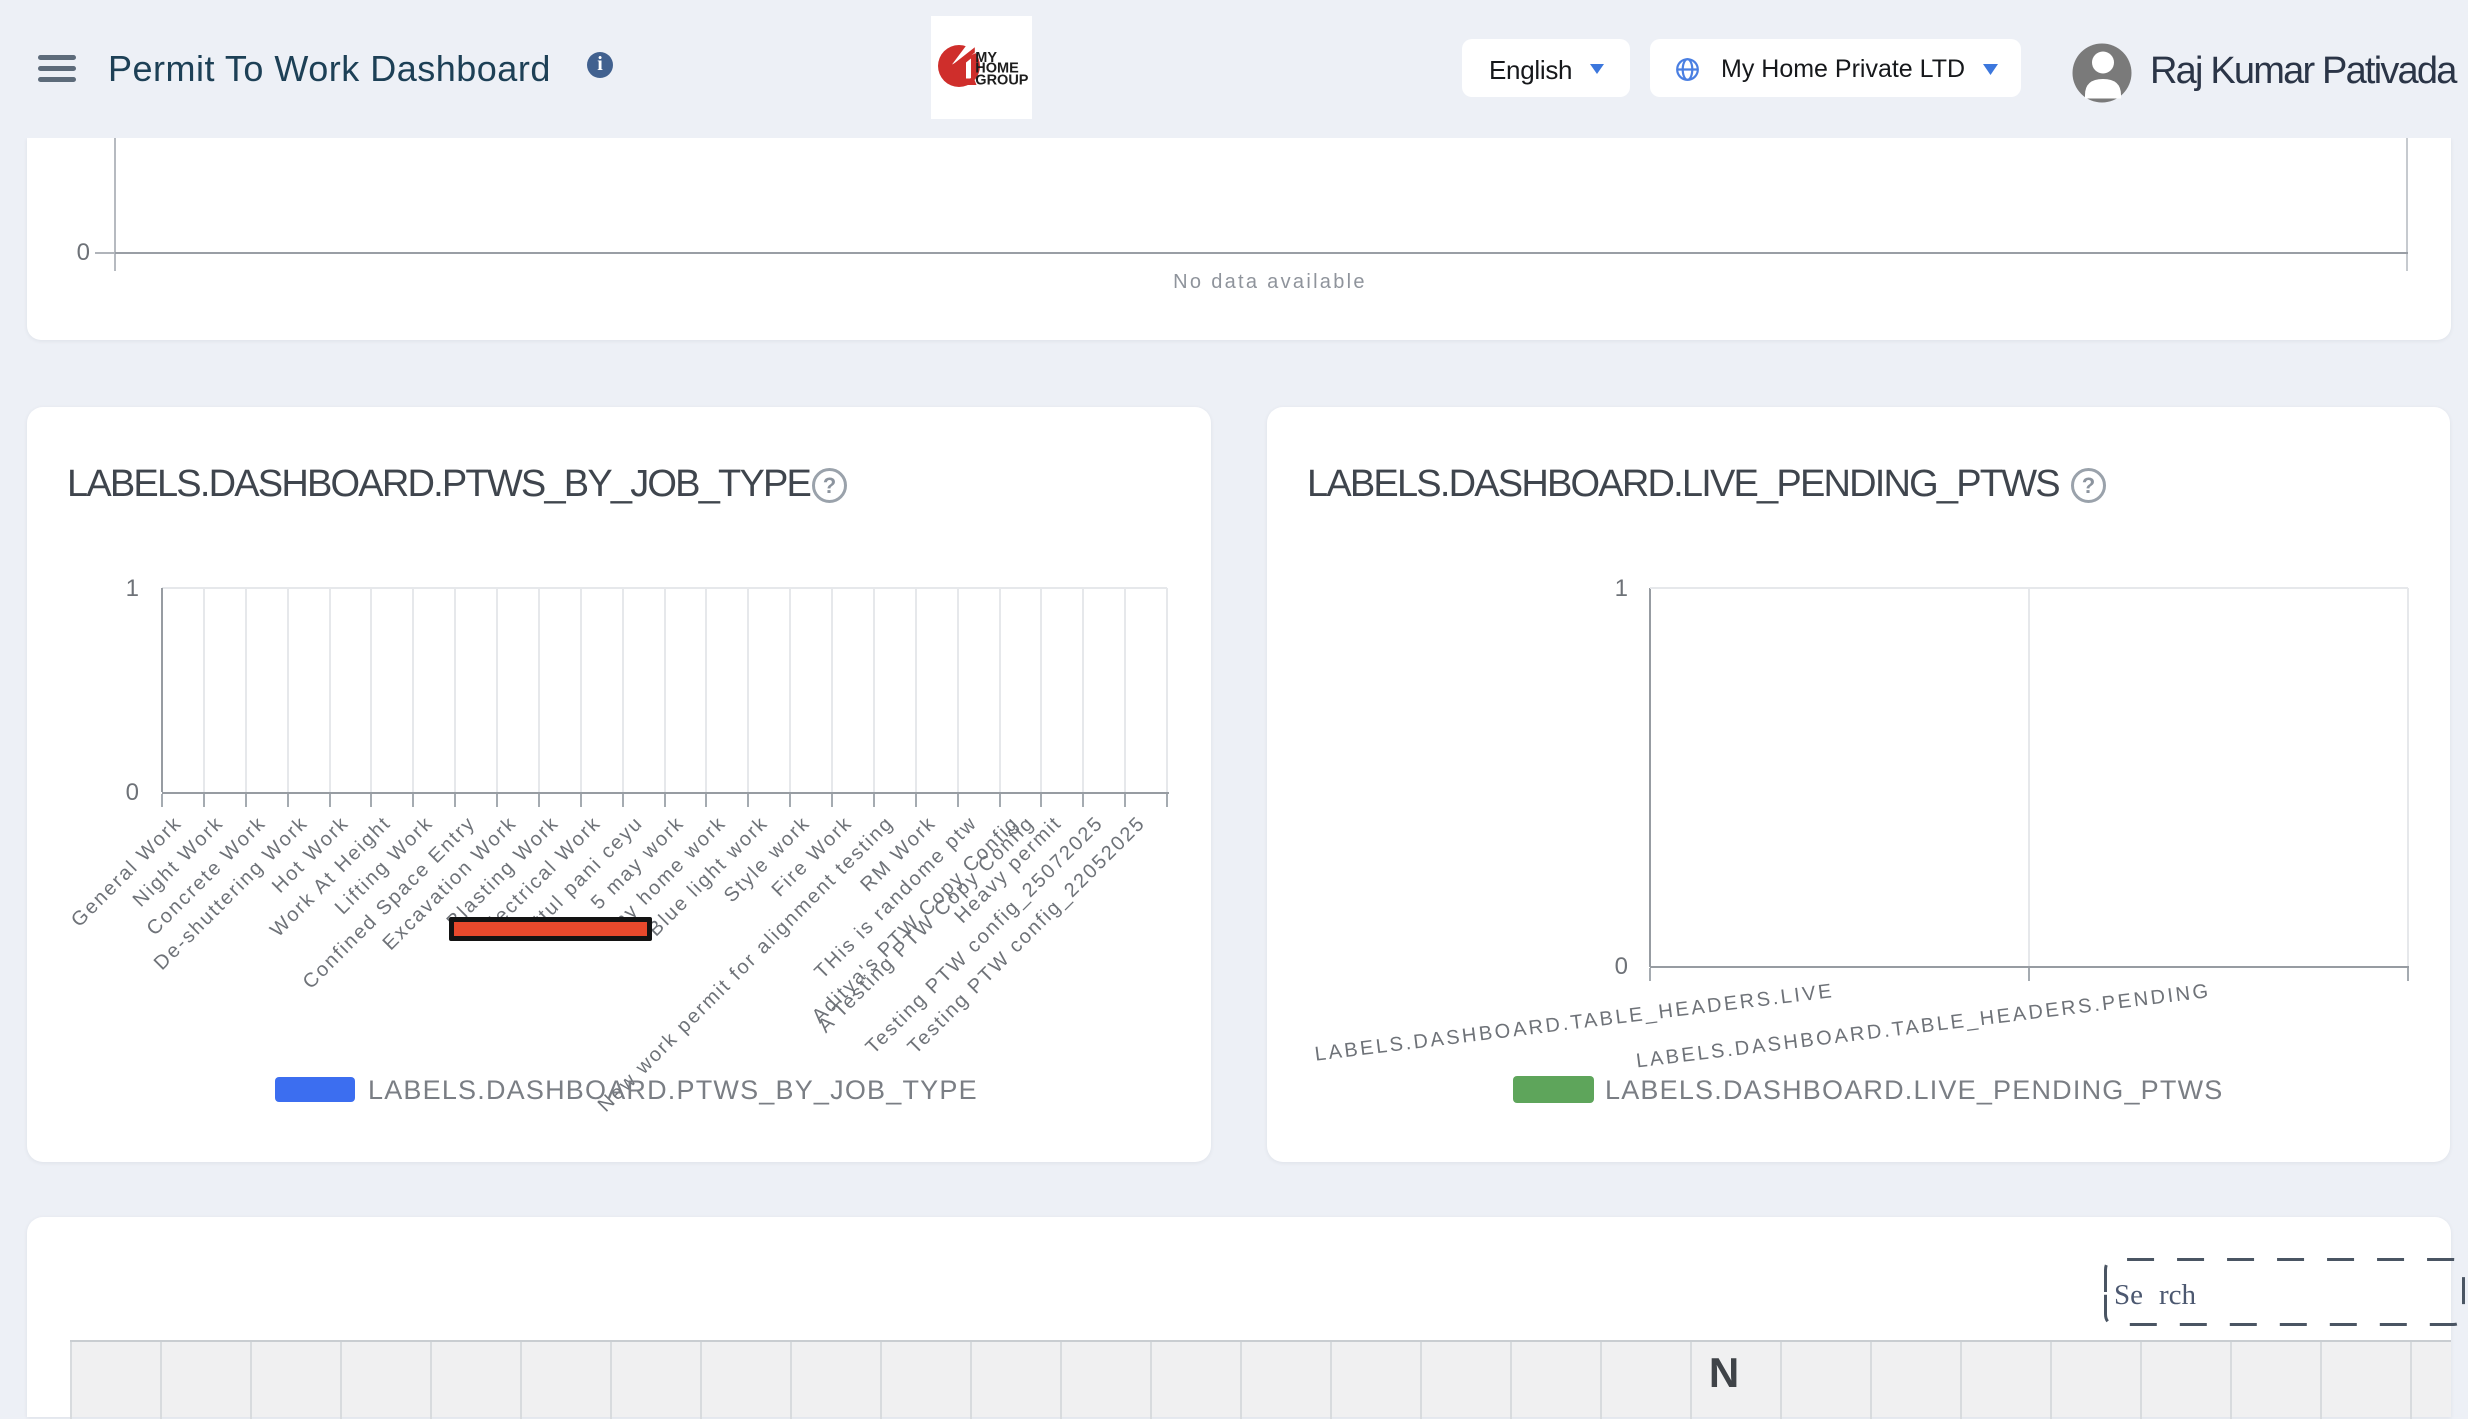  What do you see at coordinates (997, 69) in the screenshot?
I see `svg-text: HOME` at bounding box center [997, 69].